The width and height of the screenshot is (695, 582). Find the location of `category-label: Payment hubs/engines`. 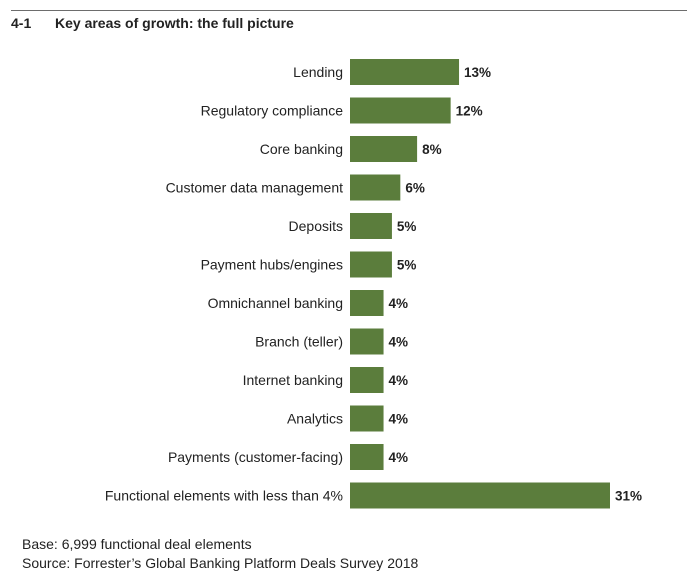

category-label: Payment hubs/engines is located at coordinates (272, 265).